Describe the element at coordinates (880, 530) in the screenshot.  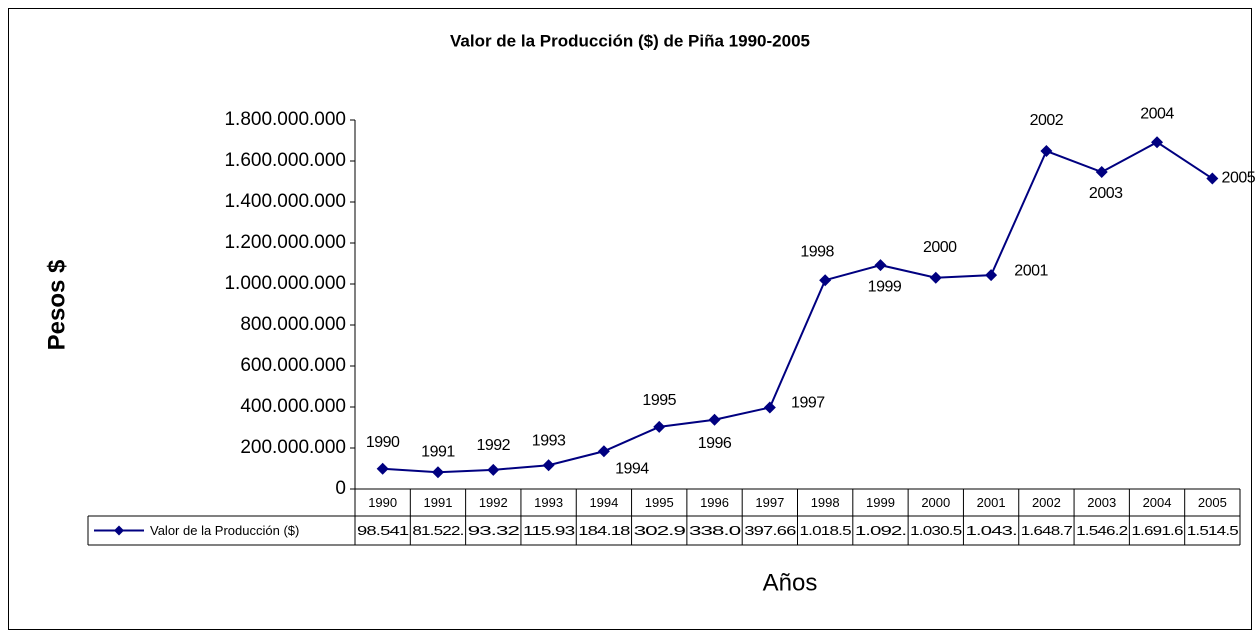
I see `table-value: 1.092.` at that location.